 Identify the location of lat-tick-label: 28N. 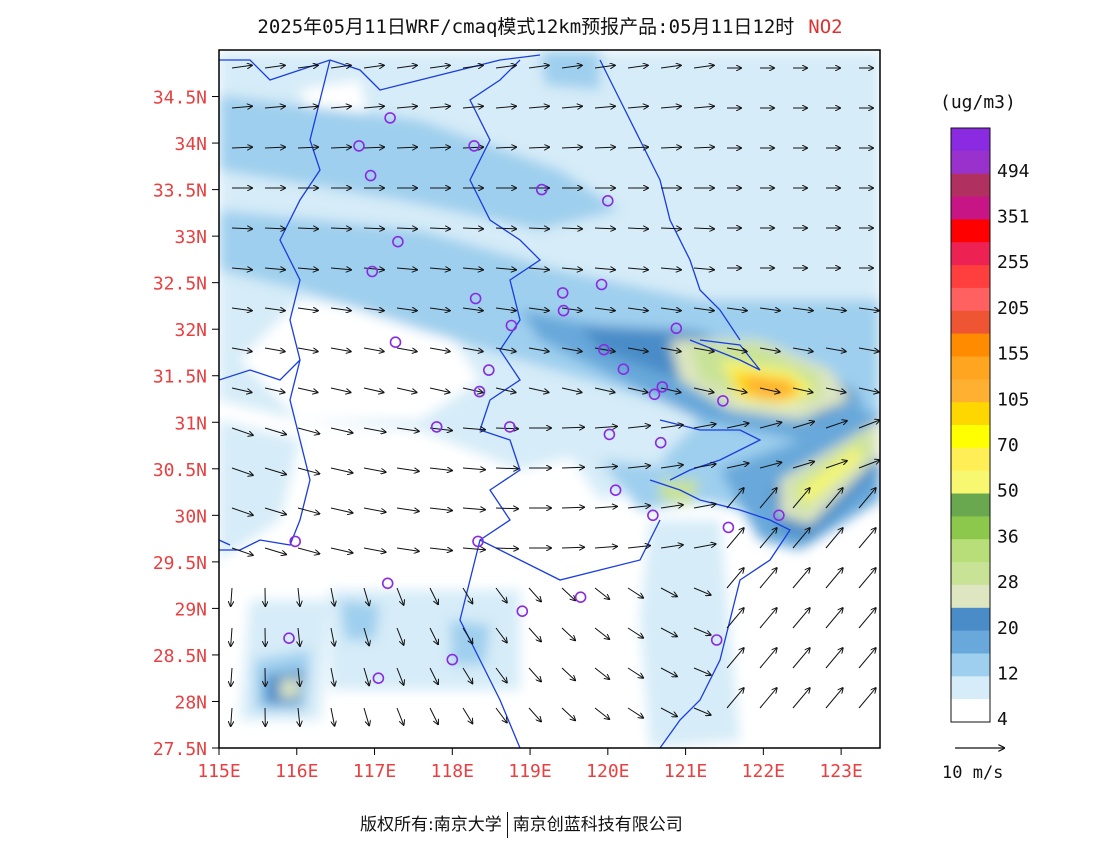
(190, 702).